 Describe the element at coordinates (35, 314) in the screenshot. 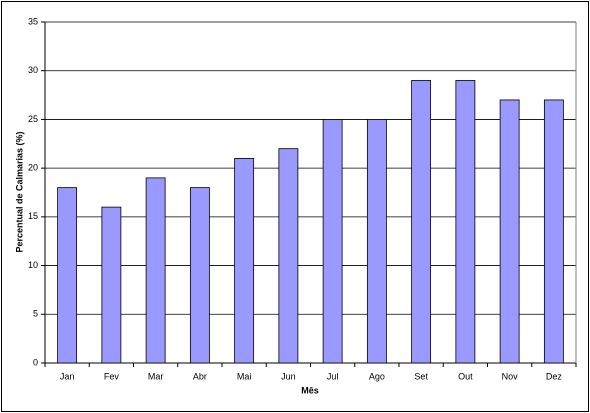

I see `y-tick-label: 5` at that location.